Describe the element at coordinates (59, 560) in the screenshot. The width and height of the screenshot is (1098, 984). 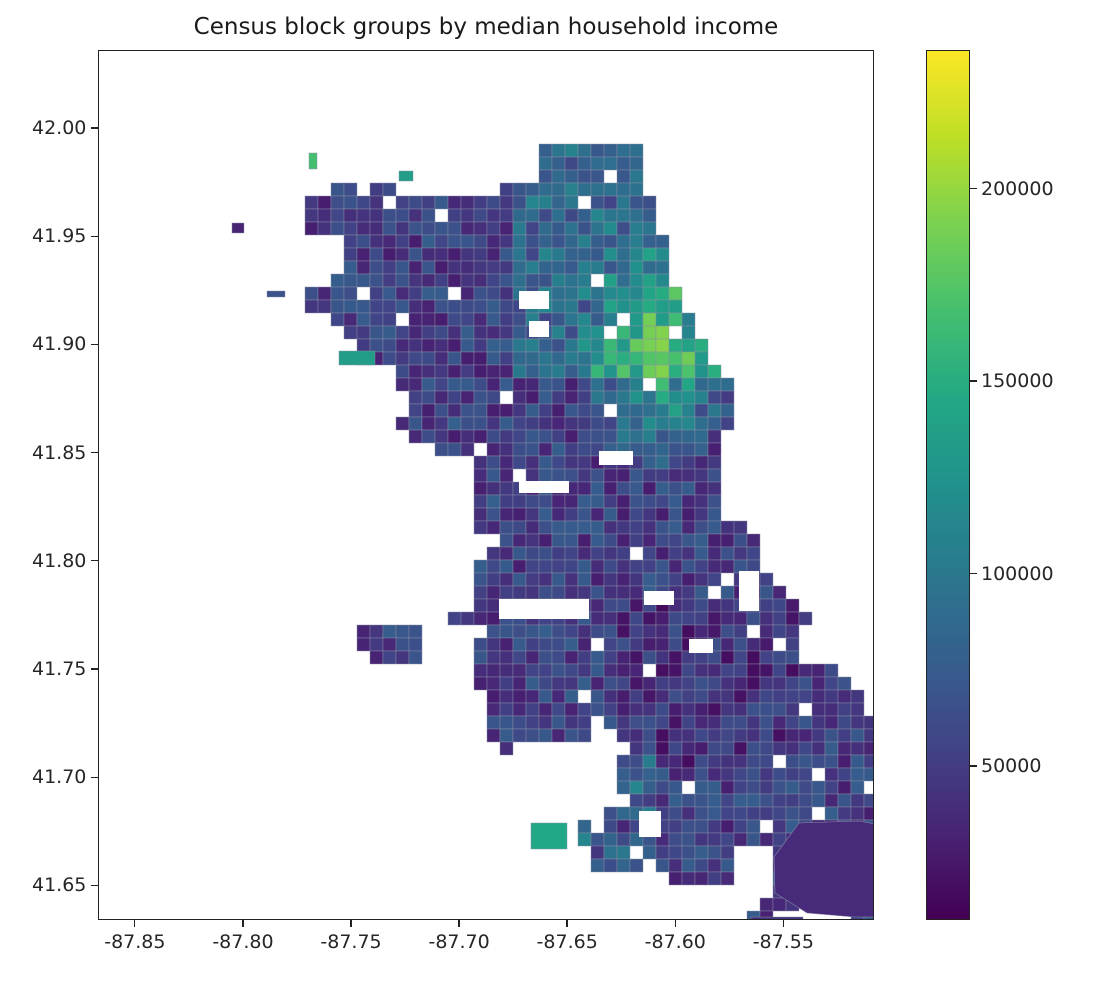
I see `y-tick-label: 41.80` at that location.